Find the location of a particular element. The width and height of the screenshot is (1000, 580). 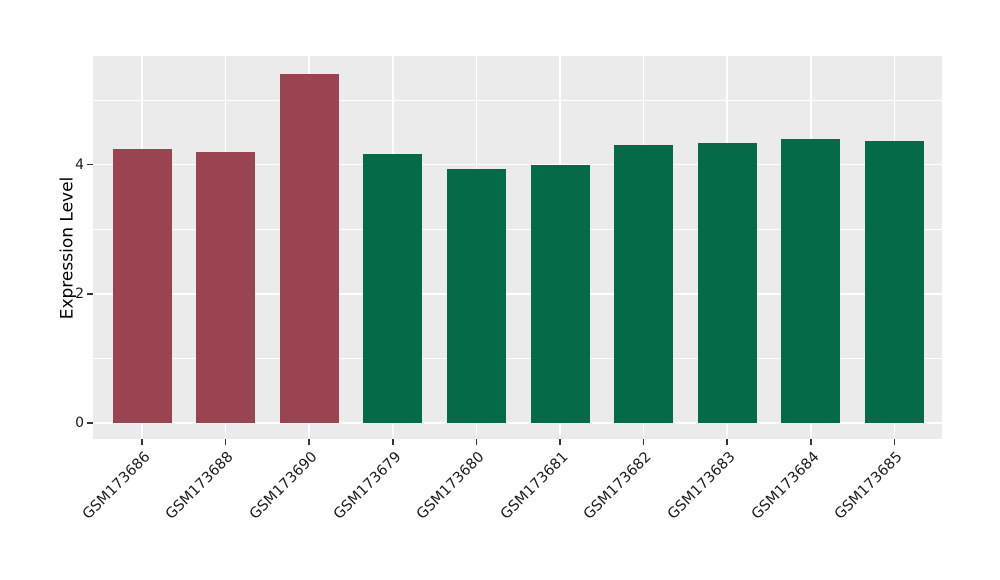

x-tick-label-GSM173683: GSM173683 is located at coordinates (701, 486).